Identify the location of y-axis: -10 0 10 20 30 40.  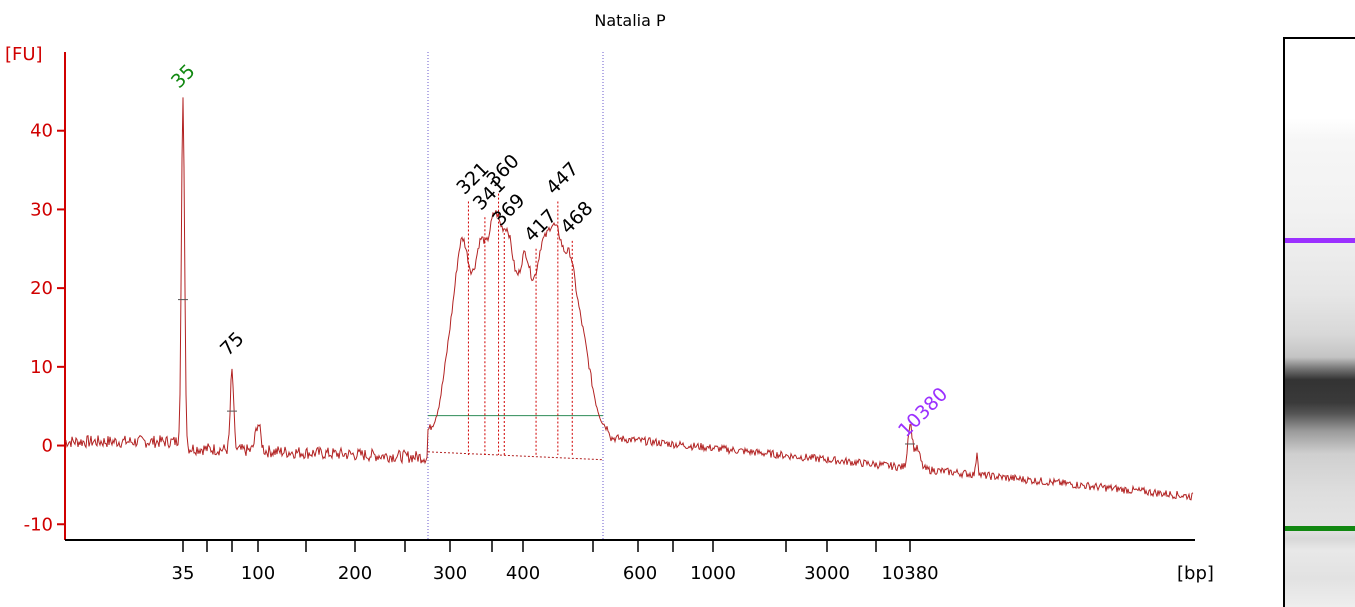
(45, 296).